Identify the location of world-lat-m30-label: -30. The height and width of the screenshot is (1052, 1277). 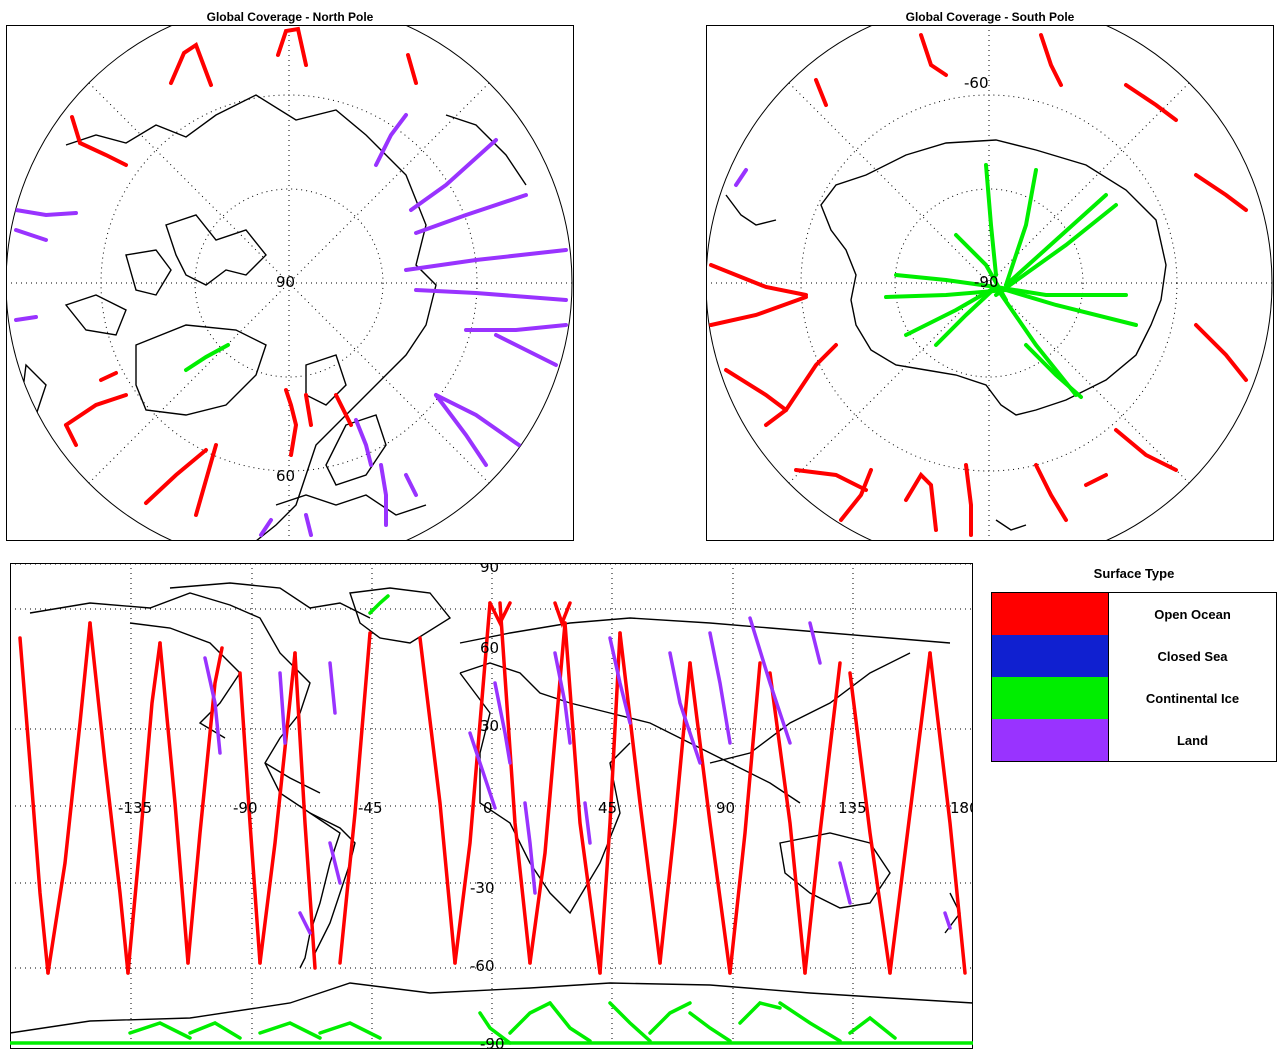
(482, 888).